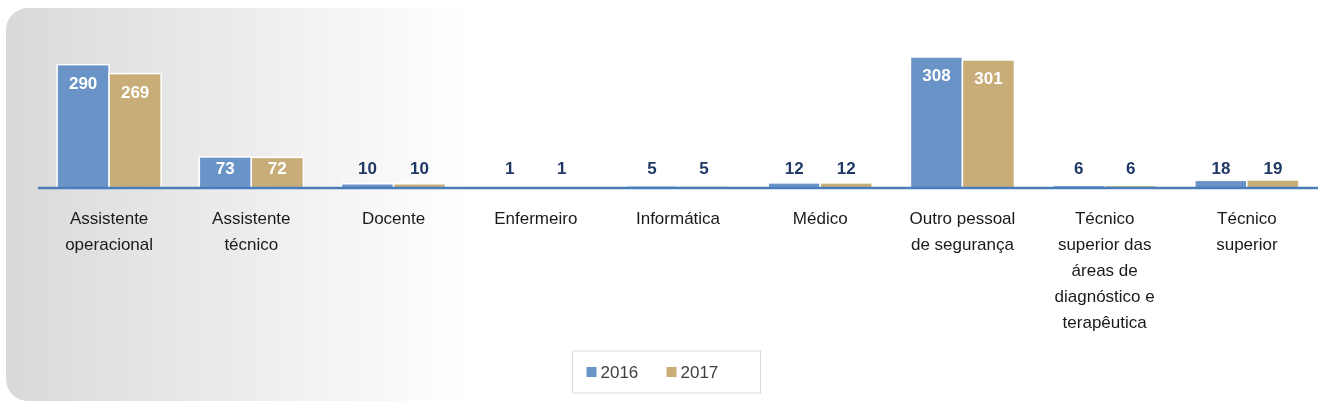 This screenshot has width=1333, height=401. What do you see at coordinates (988, 78) in the screenshot?
I see `data-label: 301` at bounding box center [988, 78].